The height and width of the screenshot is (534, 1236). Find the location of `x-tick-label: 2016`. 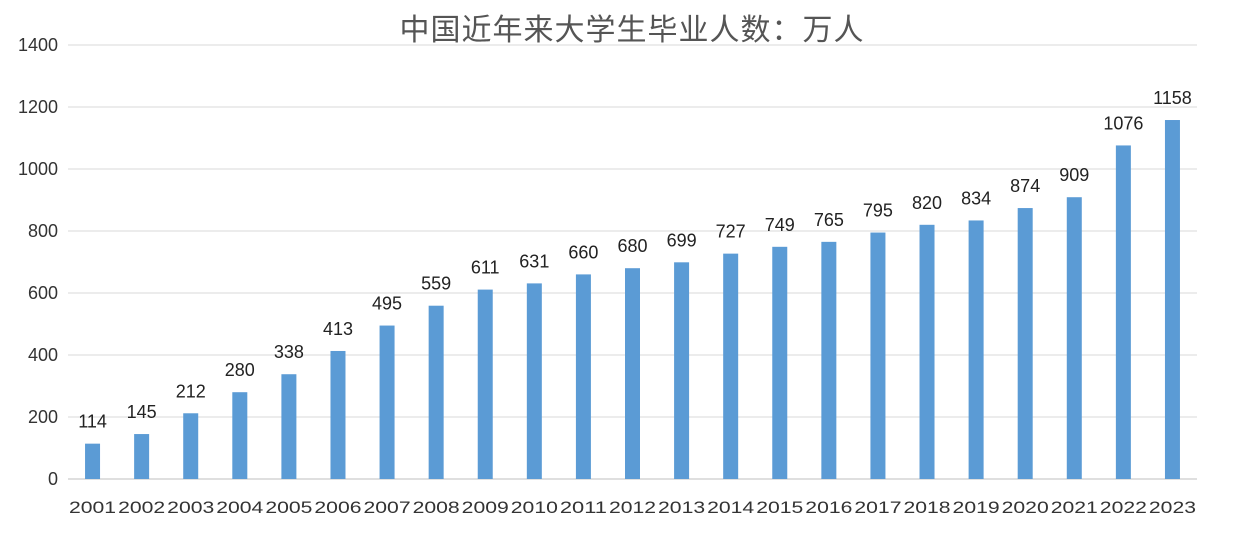

x-tick-label: 2016 is located at coordinates (828, 507).